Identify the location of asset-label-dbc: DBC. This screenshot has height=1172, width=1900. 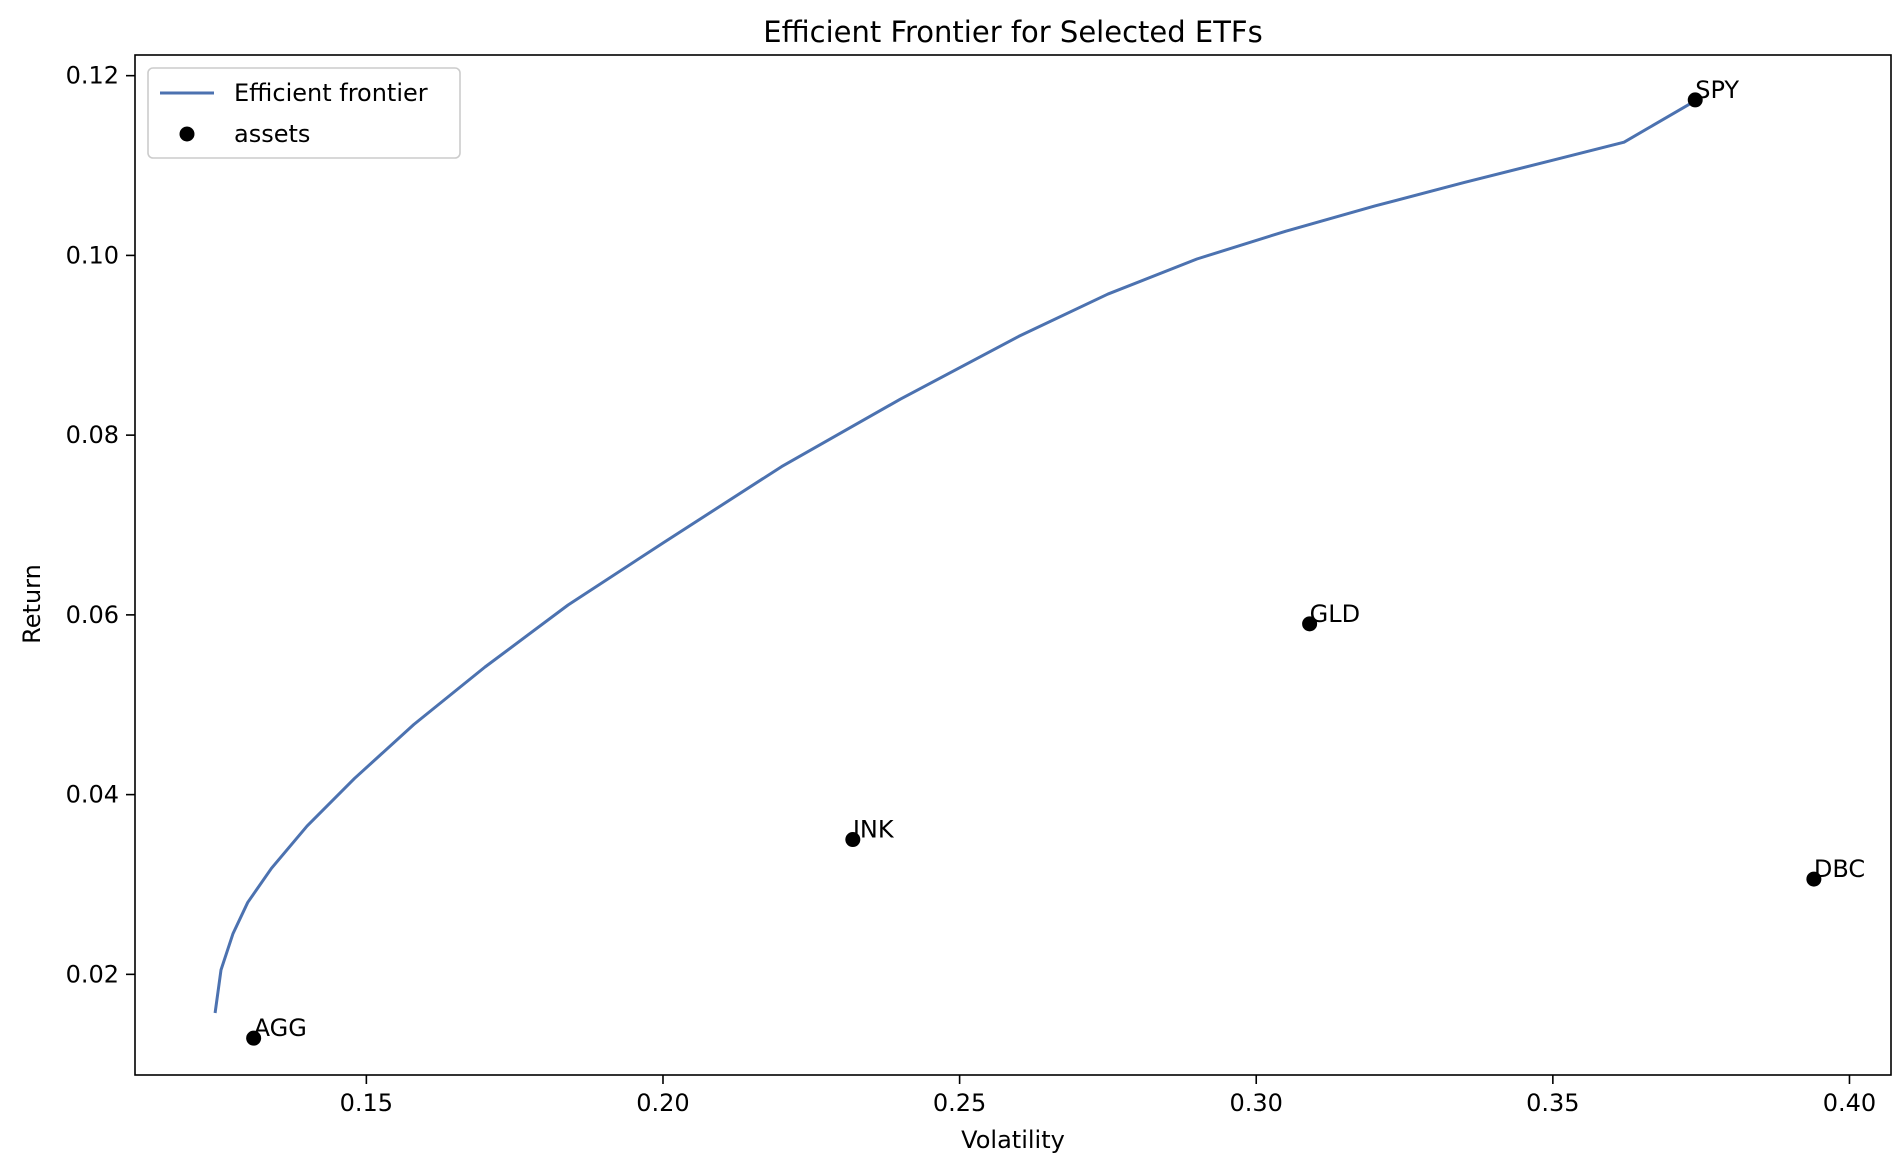
(1839, 869).